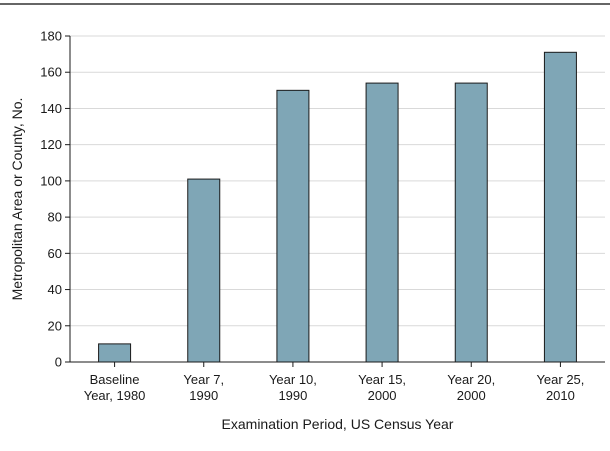 This screenshot has height=451, width=610. Describe the element at coordinates (55, 253) in the screenshot. I see `y-tick-label: 60` at that location.